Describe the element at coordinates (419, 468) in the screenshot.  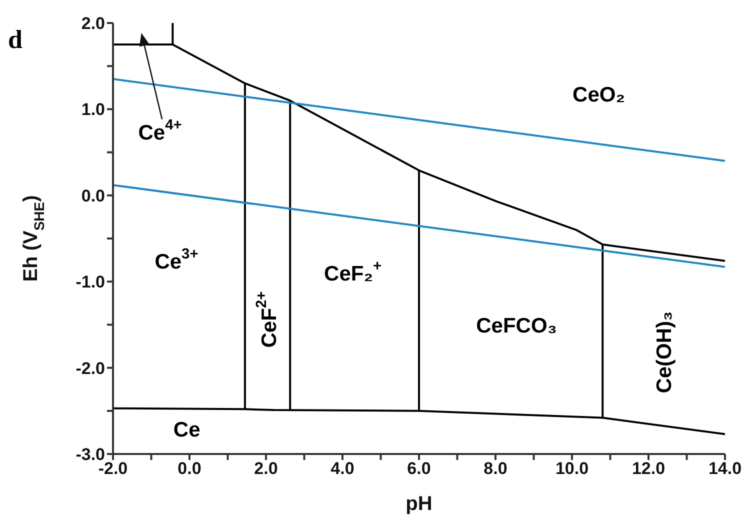
I see `x-tick-label: 6.0` at that location.